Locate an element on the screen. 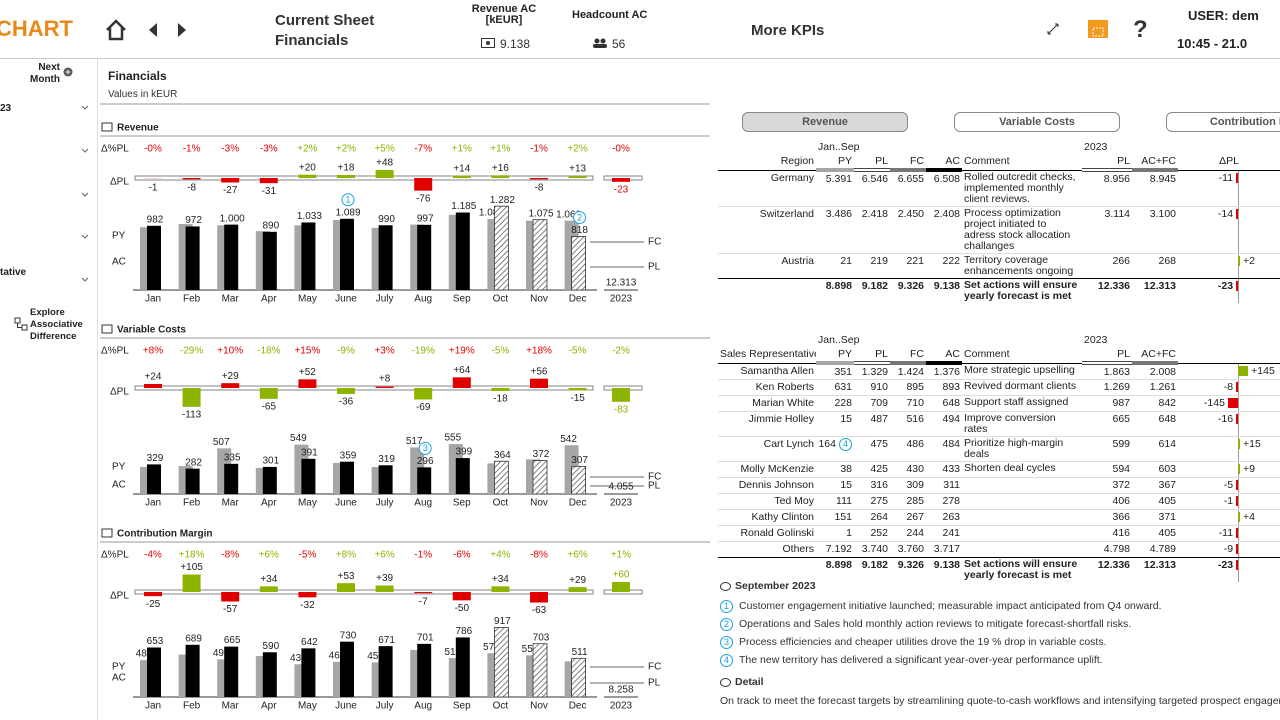 This screenshot has width=1280, height=720. sheet-name: Financials is located at coordinates (312, 40).